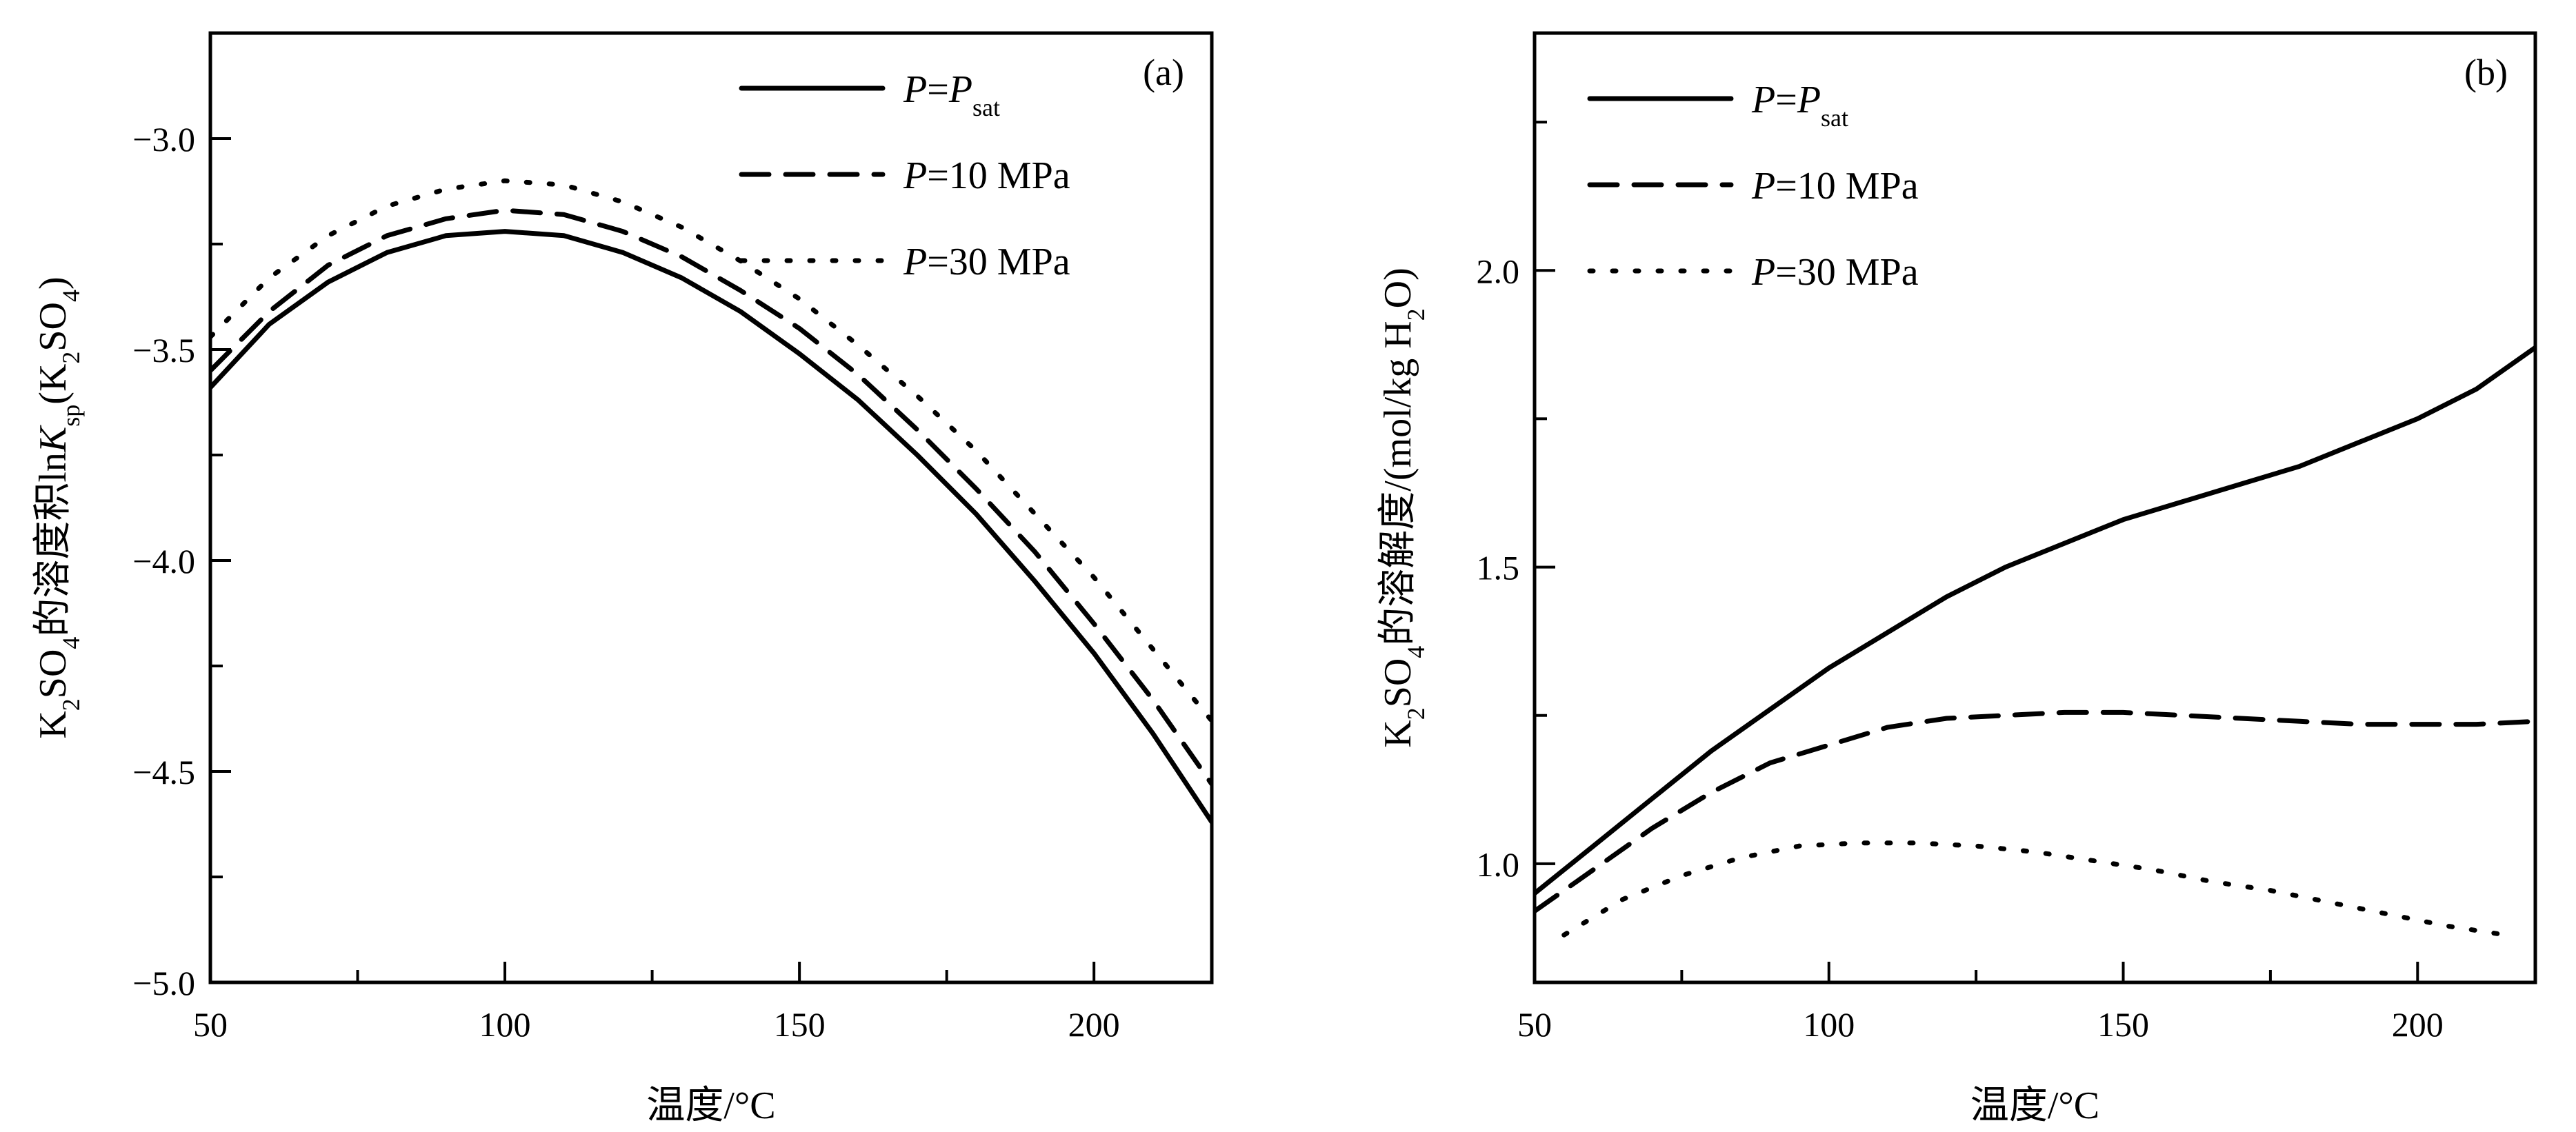 The height and width of the screenshot is (1132, 2576). What do you see at coordinates (1163, 73) in the screenshot?
I see `panel-tag: (a)` at bounding box center [1163, 73].